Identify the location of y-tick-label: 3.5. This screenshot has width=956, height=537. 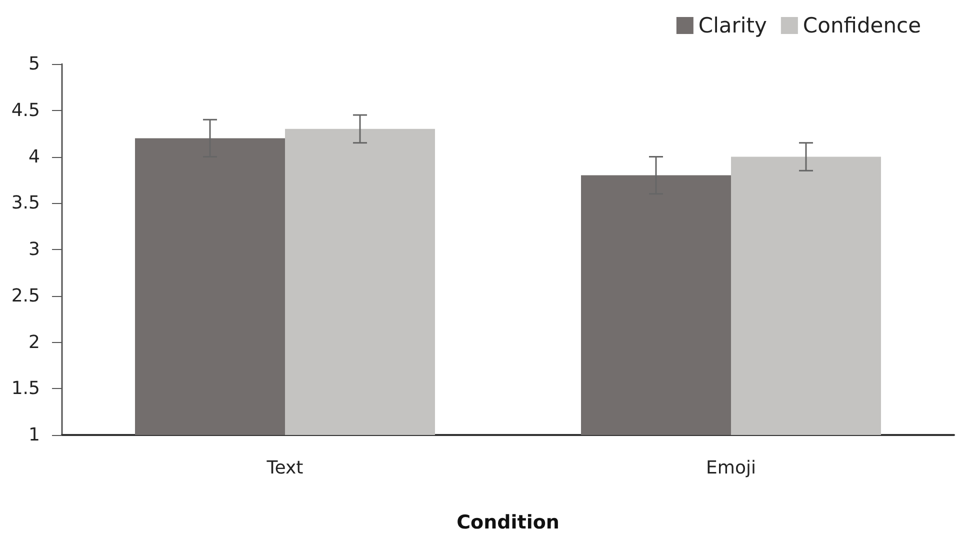
(25, 203).